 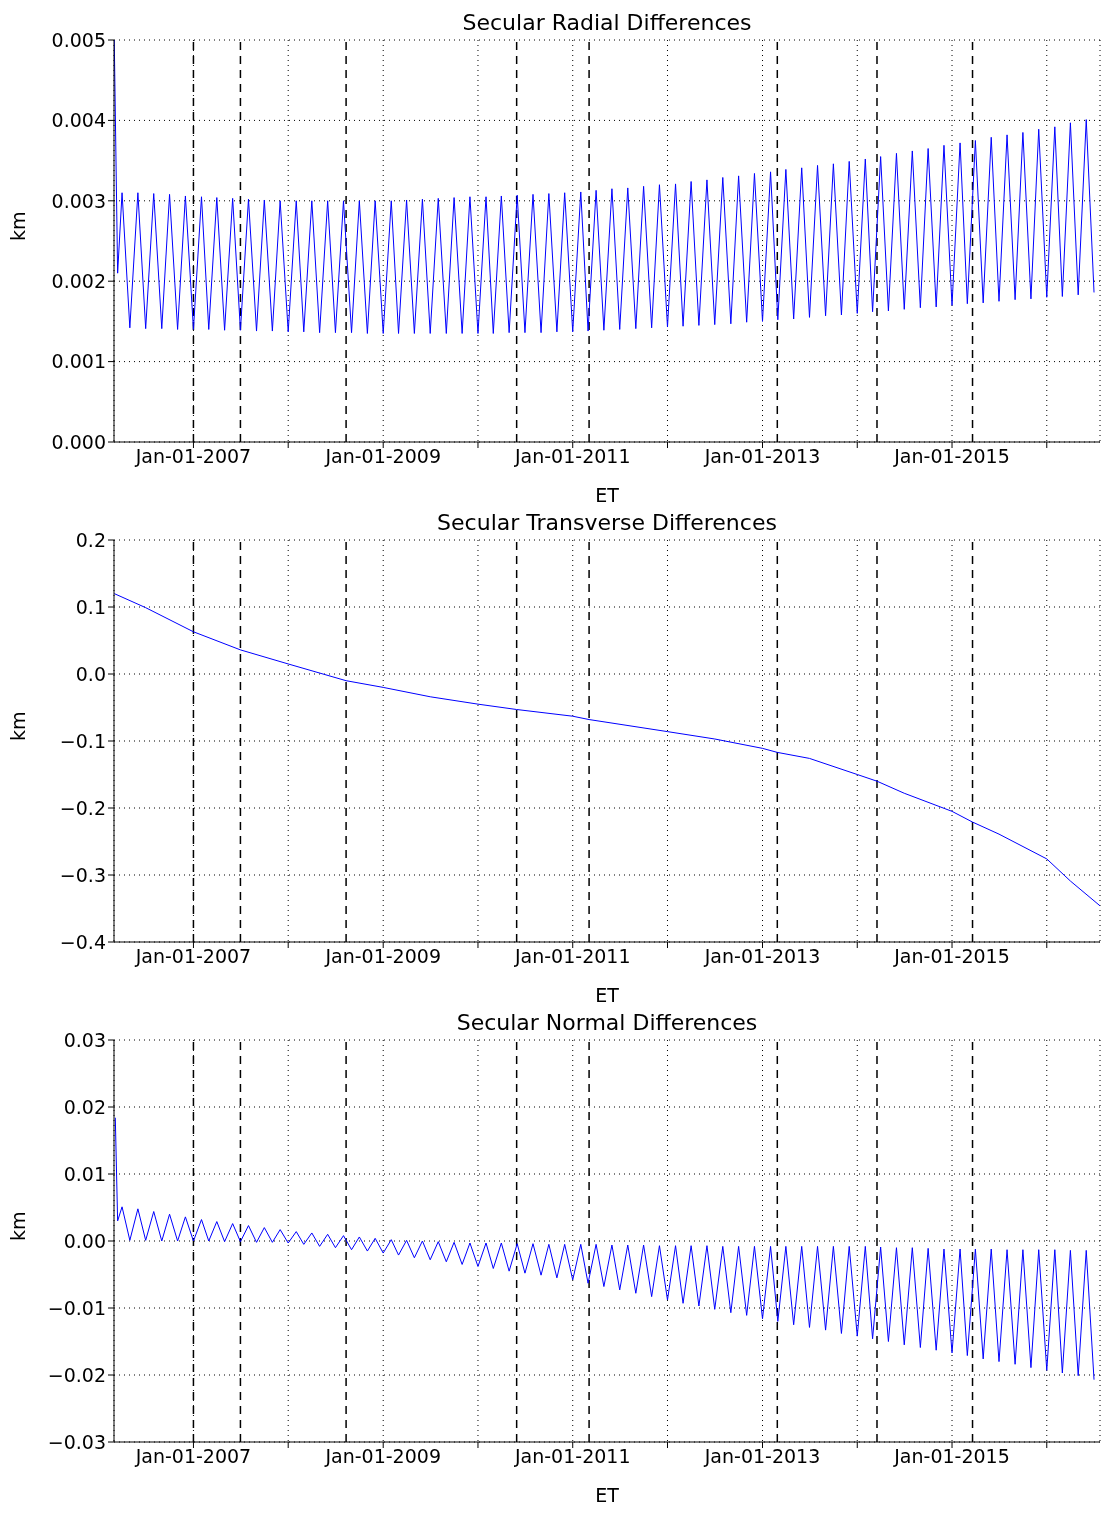 I want to click on y-tick-label: 0.002, so click(x=78, y=280).